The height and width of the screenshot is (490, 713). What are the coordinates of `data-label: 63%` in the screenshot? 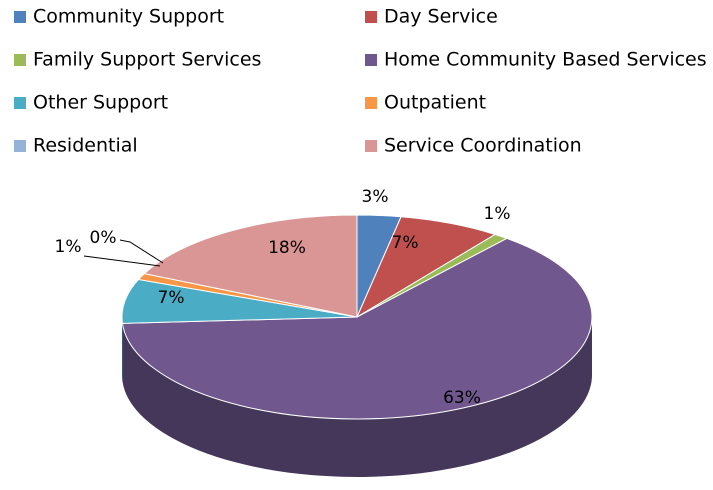 It's located at (462, 398).